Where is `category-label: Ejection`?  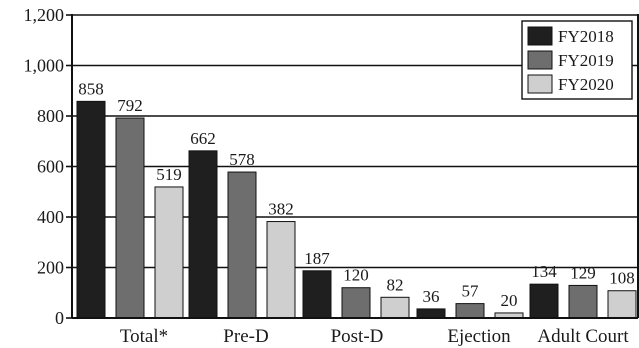 category-label: Ejection is located at coordinates (479, 336).